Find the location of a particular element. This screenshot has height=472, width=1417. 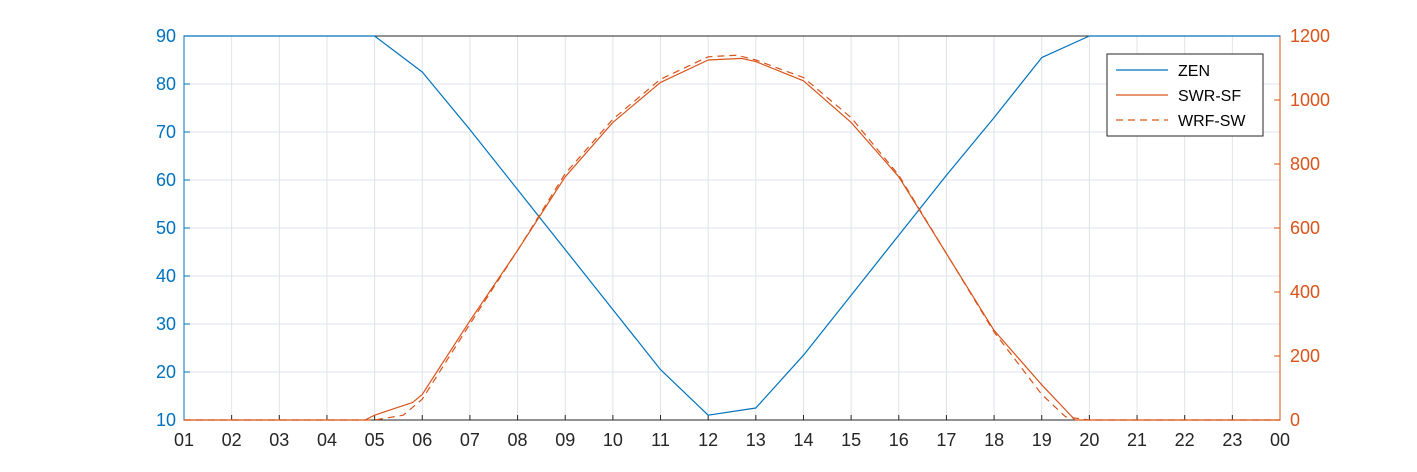

x-tick-label: 18 is located at coordinates (994, 440).